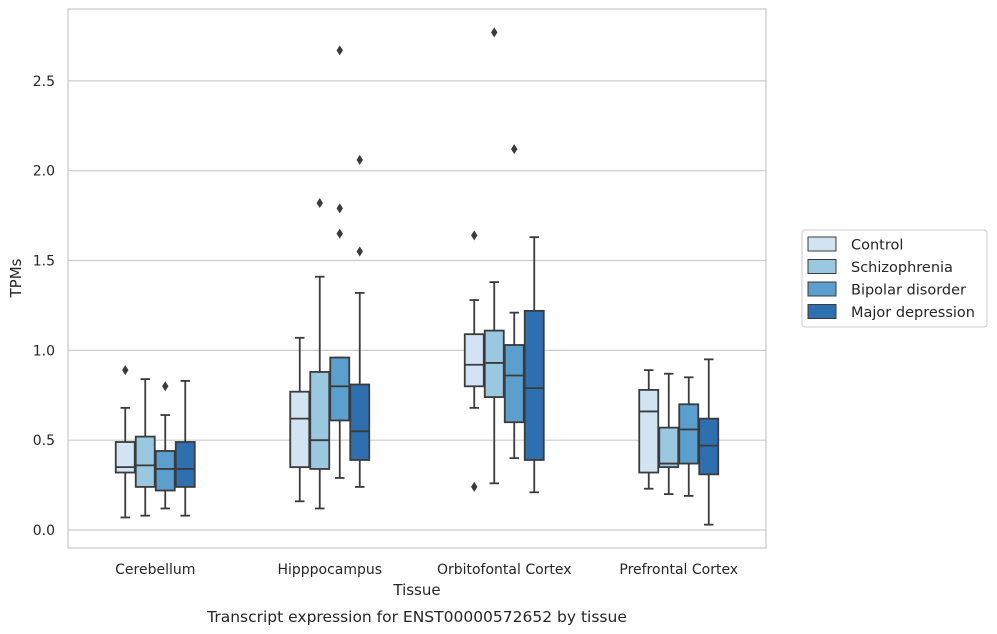 This screenshot has width=997, height=634. What do you see at coordinates (44, 441) in the screenshot?
I see `y-tick-label: 0.5` at bounding box center [44, 441].